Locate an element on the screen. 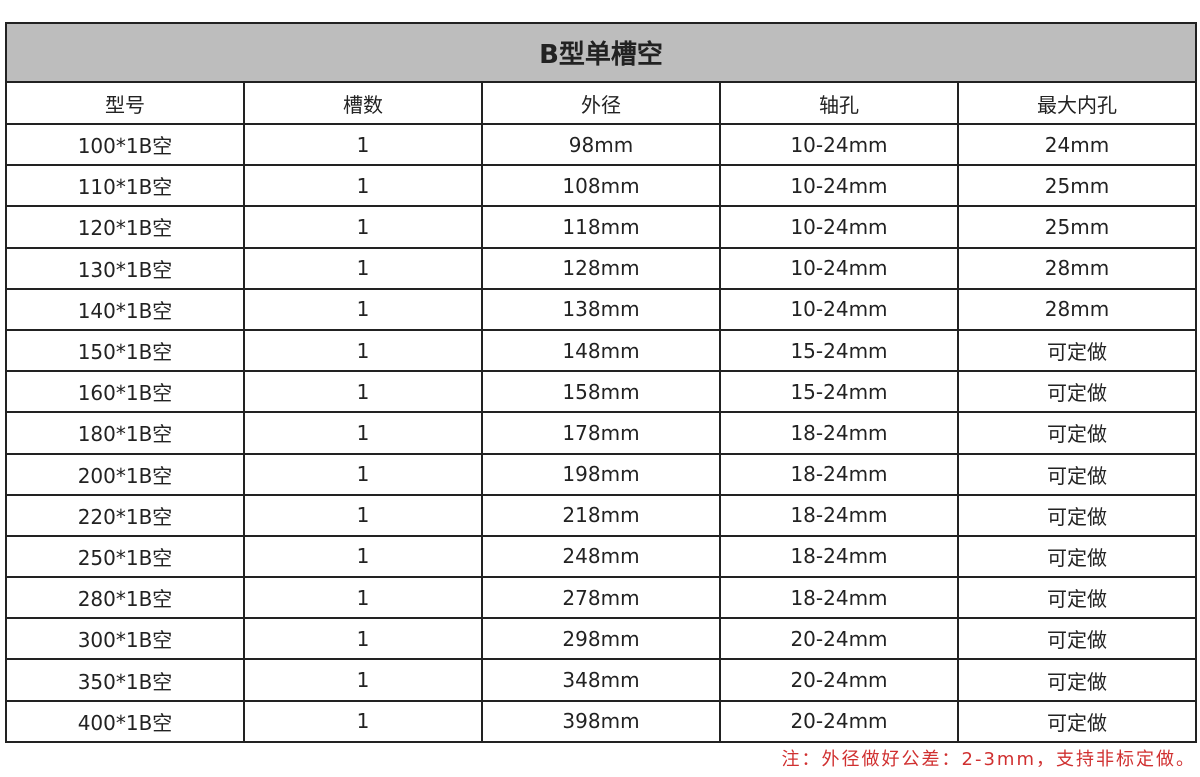  table-row: 160*1B空 1 158mm 15-24mm 可定做 is located at coordinates (601, 392).